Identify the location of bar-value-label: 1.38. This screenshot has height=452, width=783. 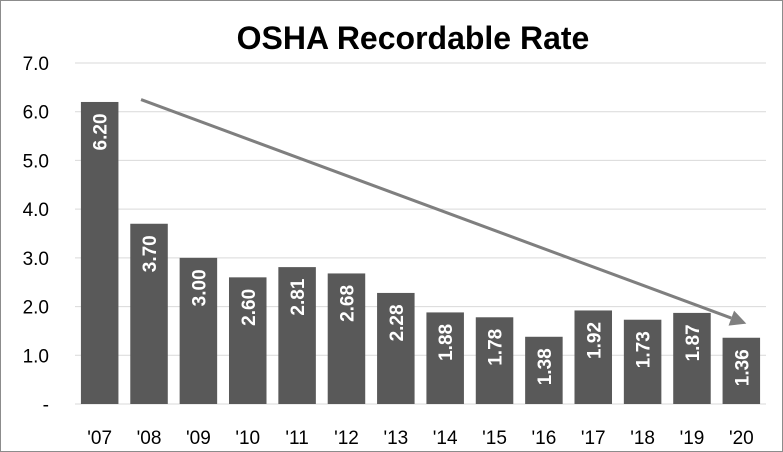
(545, 366).